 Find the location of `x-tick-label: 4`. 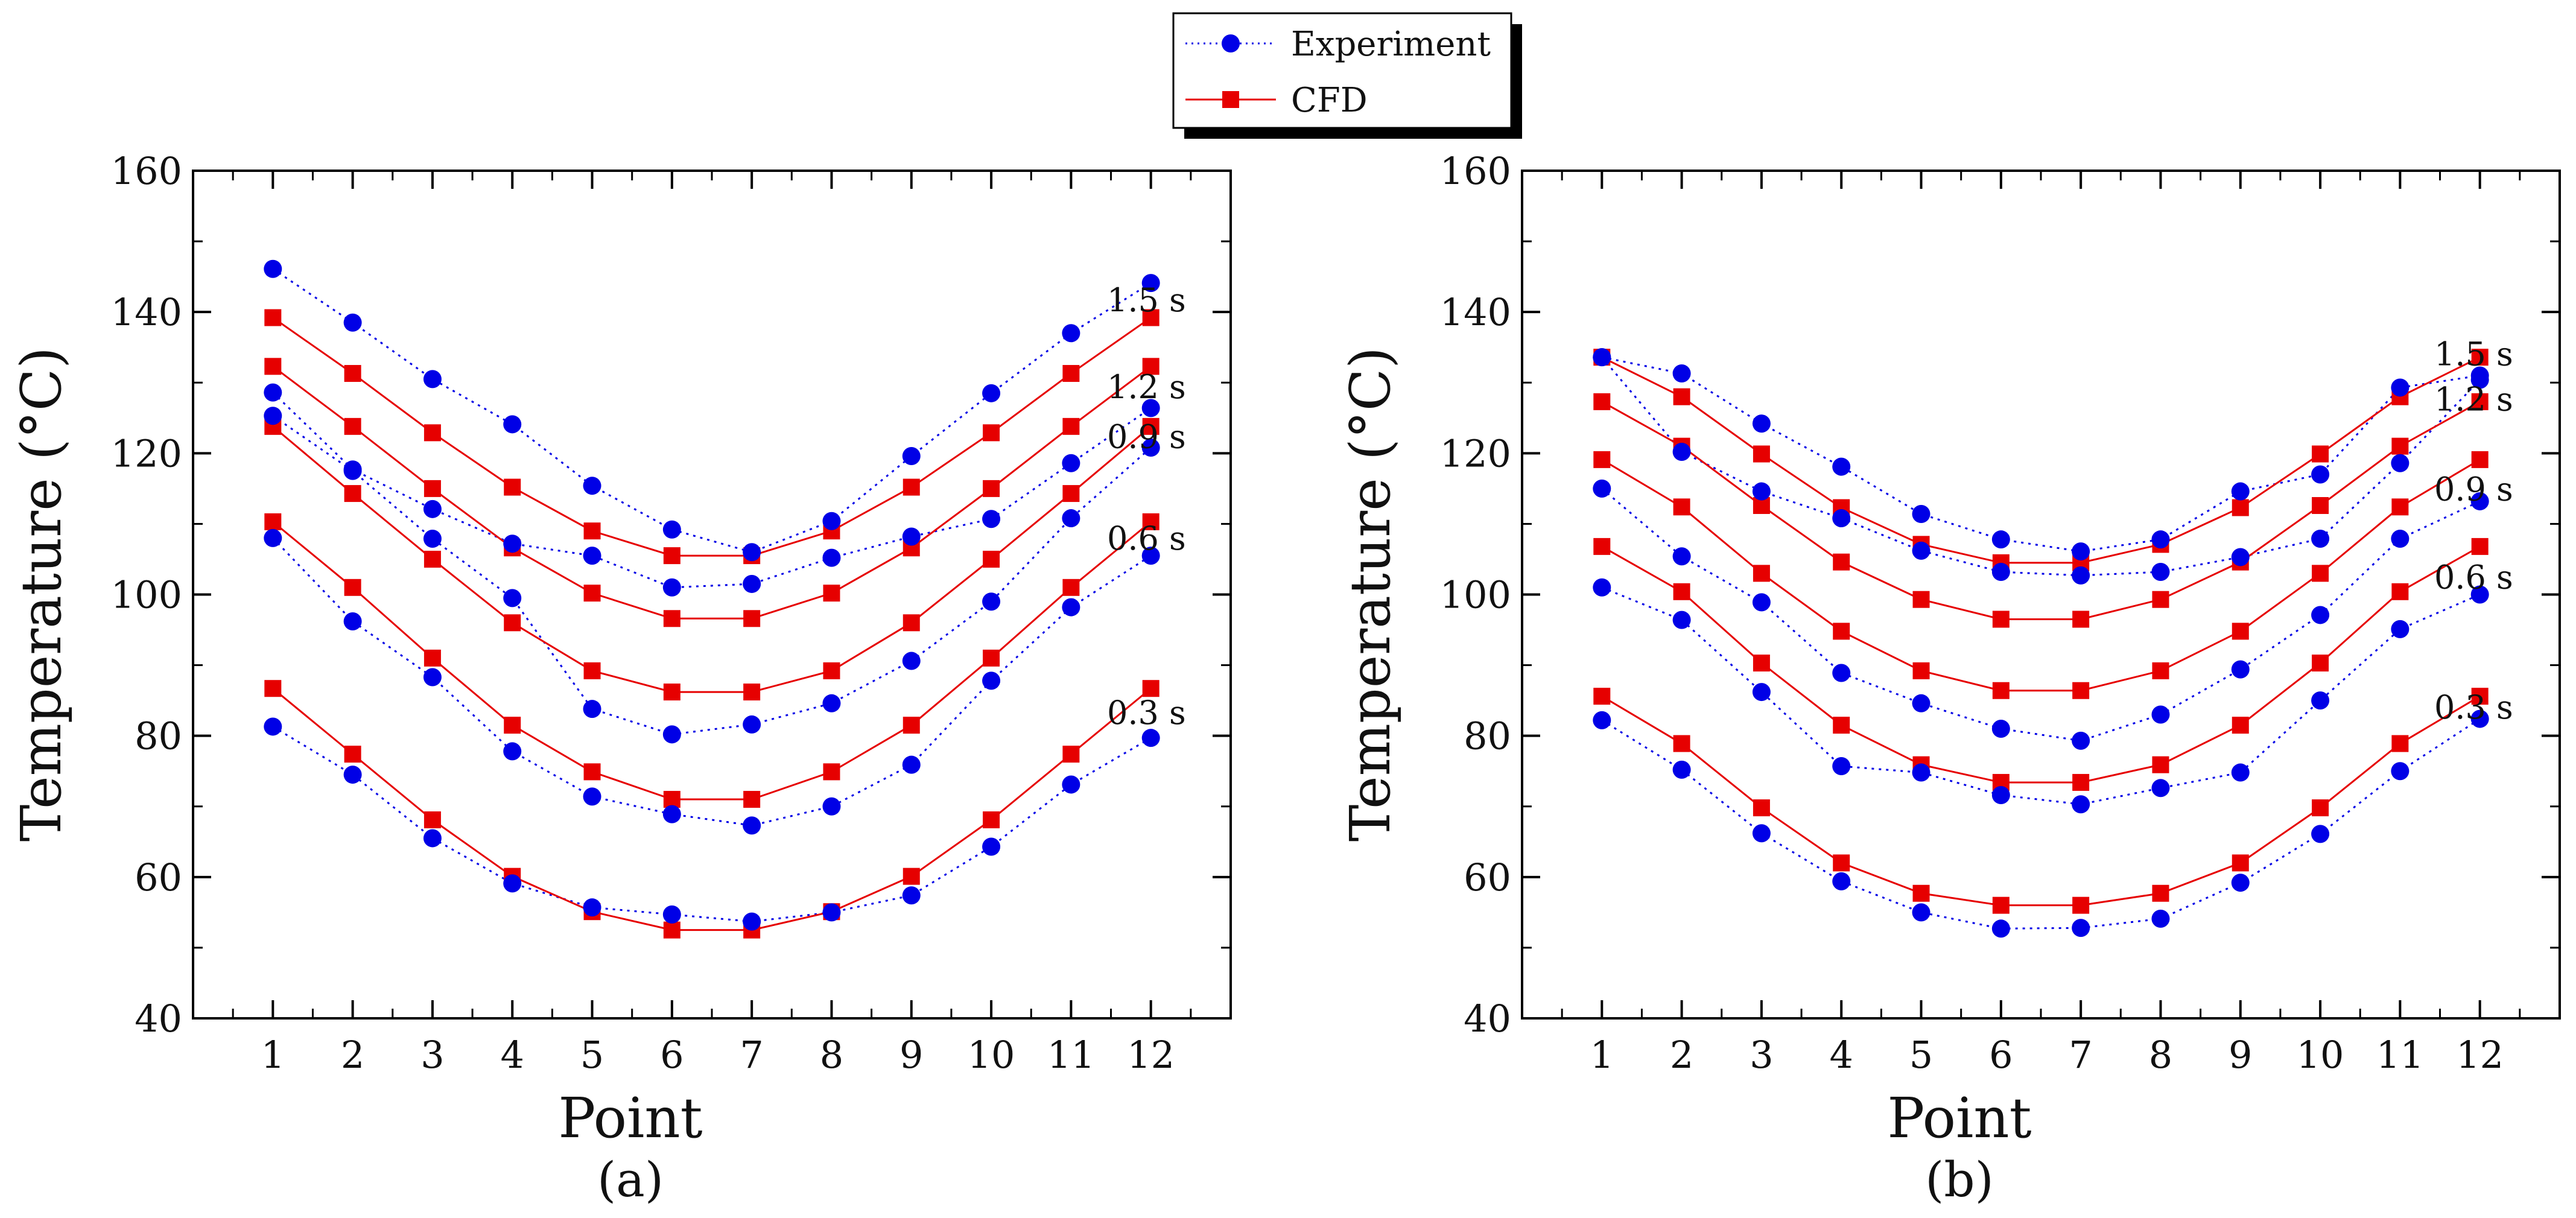

x-tick-label: 4 is located at coordinates (512, 1055).